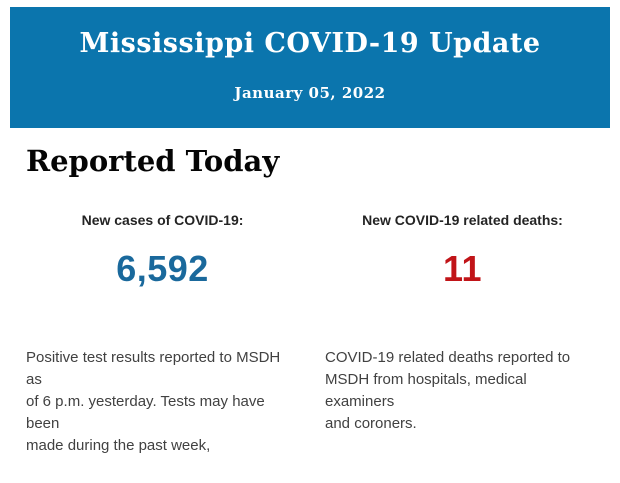  I want to click on stat-label-new-cases: New cases of COVID-19:, so click(162, 220).